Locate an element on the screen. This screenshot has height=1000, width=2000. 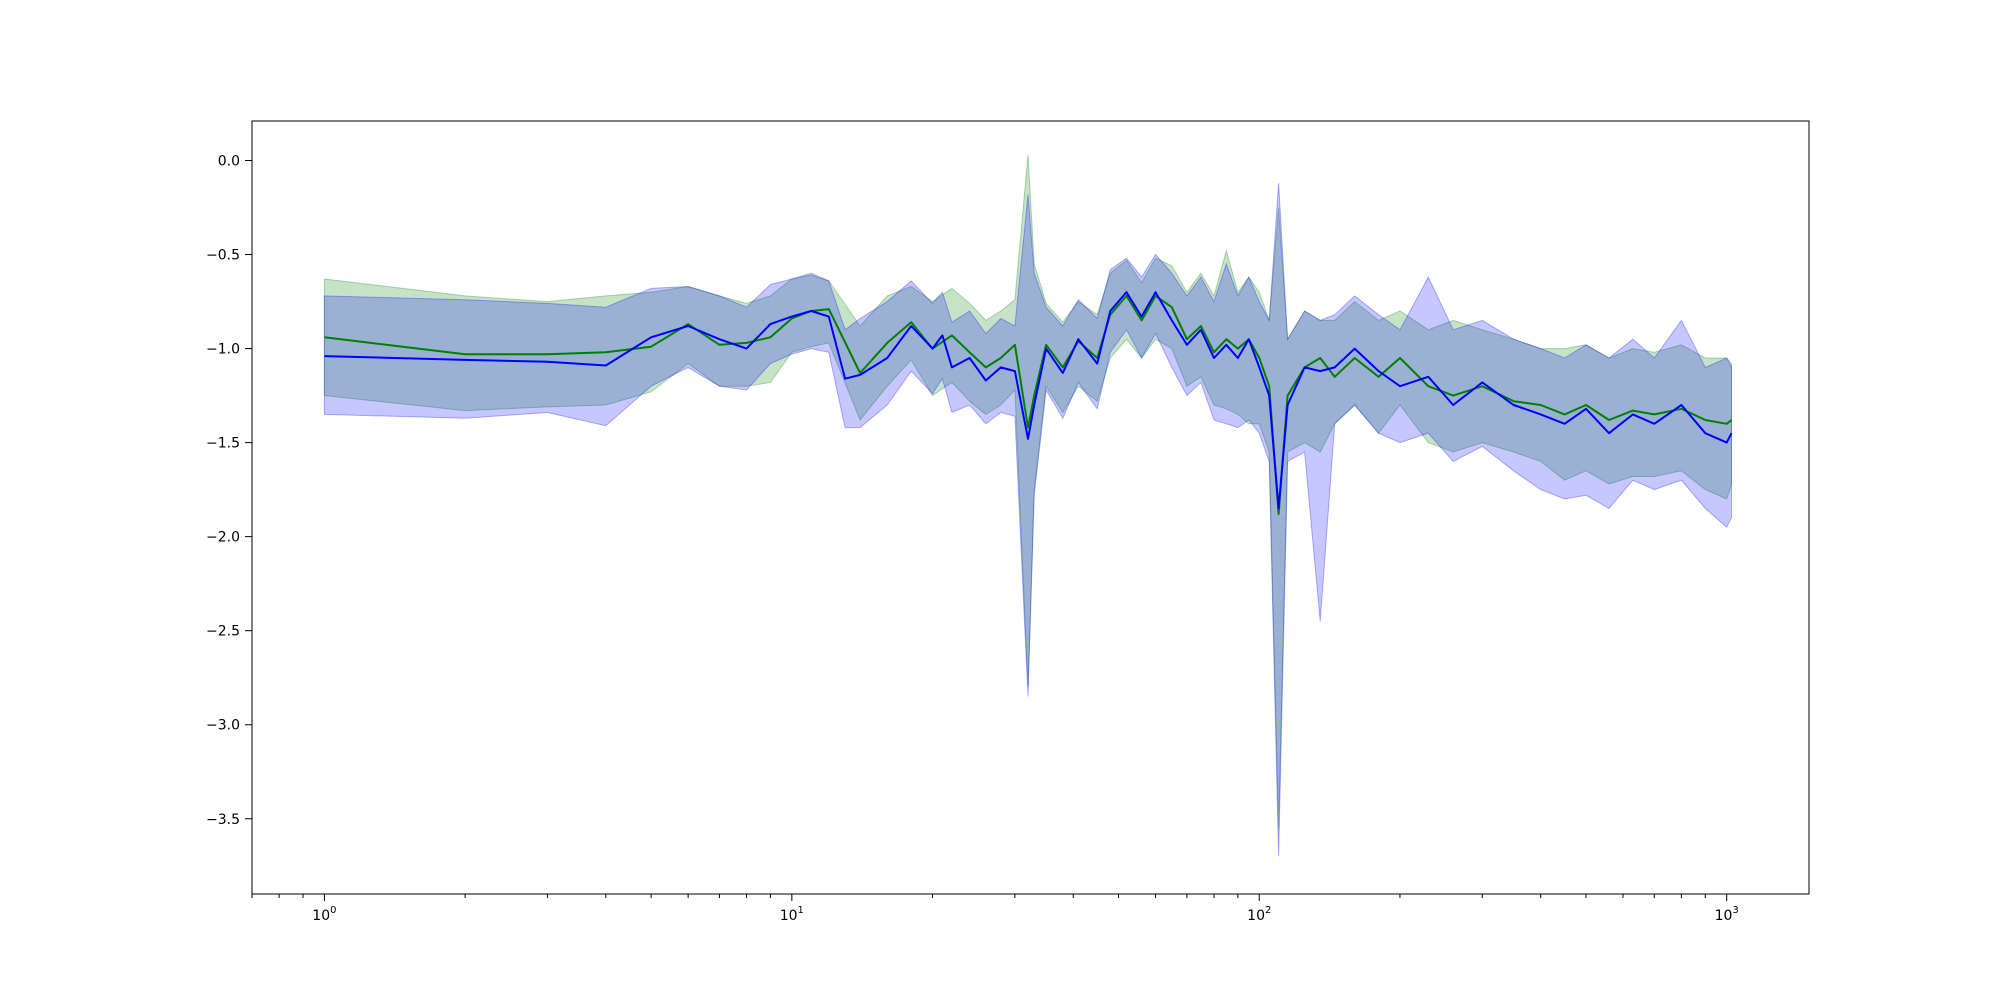
y-tick-label: −2.5 is located at coordinates (223, 632).